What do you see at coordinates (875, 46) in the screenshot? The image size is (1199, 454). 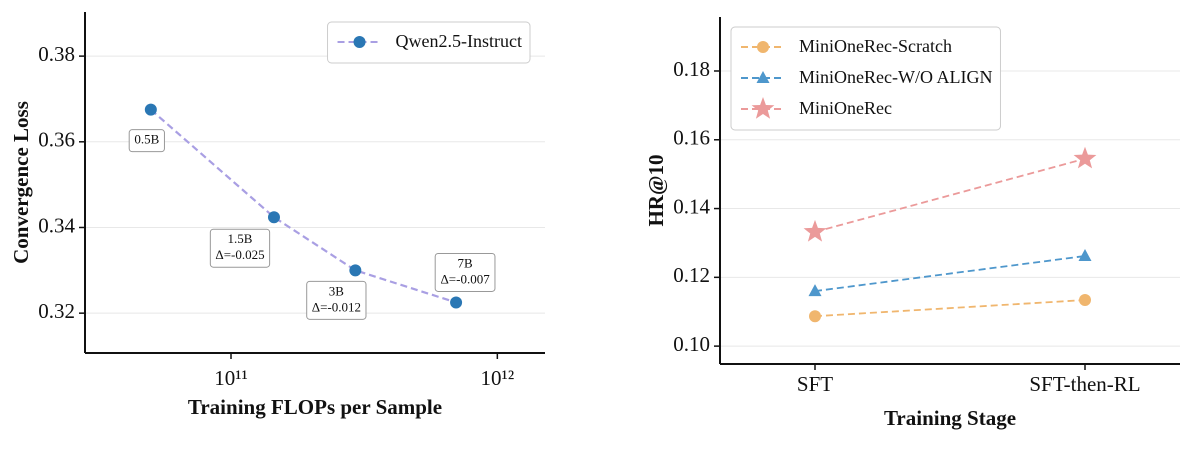 I see `legend-label: MiniOneRec-Scratch` at bounding box center [875, 46].